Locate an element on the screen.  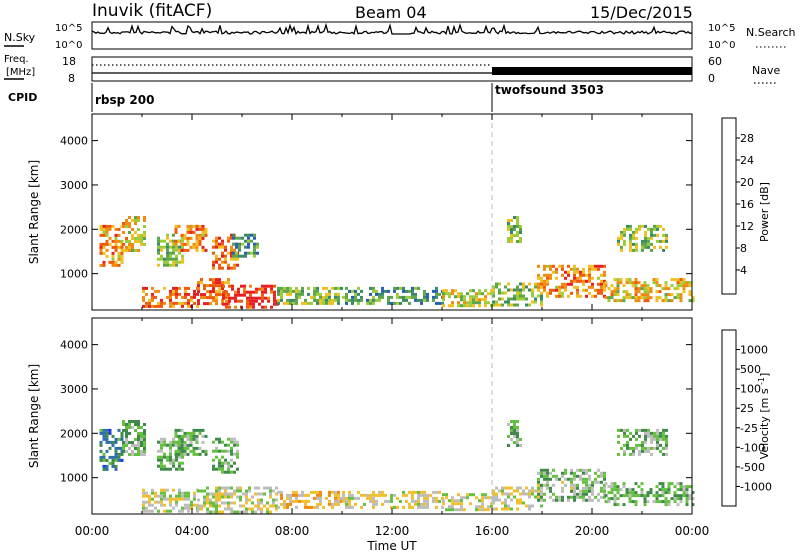
nsky-tick-bottom-right: 10^0 is located at coordinates (721, 45).